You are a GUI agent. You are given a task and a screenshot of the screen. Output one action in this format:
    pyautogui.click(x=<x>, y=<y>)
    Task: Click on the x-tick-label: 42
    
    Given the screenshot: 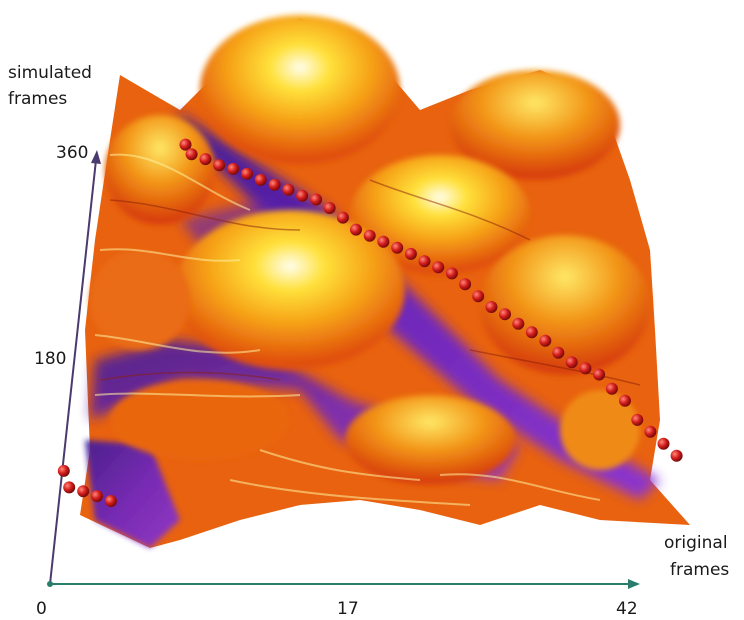 What is the action you would take?
    pyautogui.click(x=627, y=609)
    